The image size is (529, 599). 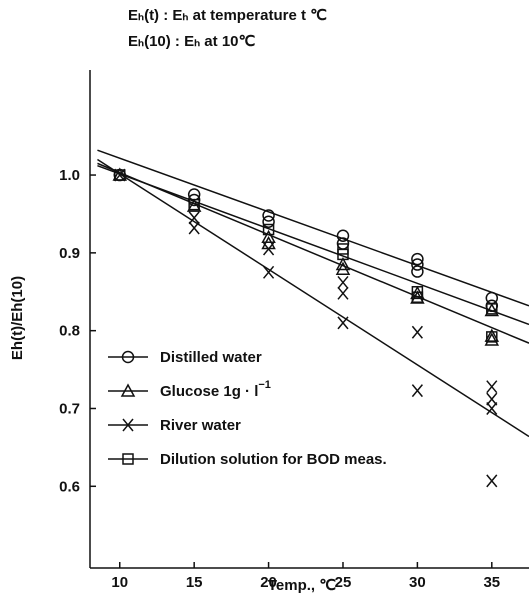 What do you see at coordinates (17, 318) in the screenshot?
I see `y-axis-title: Eh(t)/Eh(10)` at bounding box center [17, 318].